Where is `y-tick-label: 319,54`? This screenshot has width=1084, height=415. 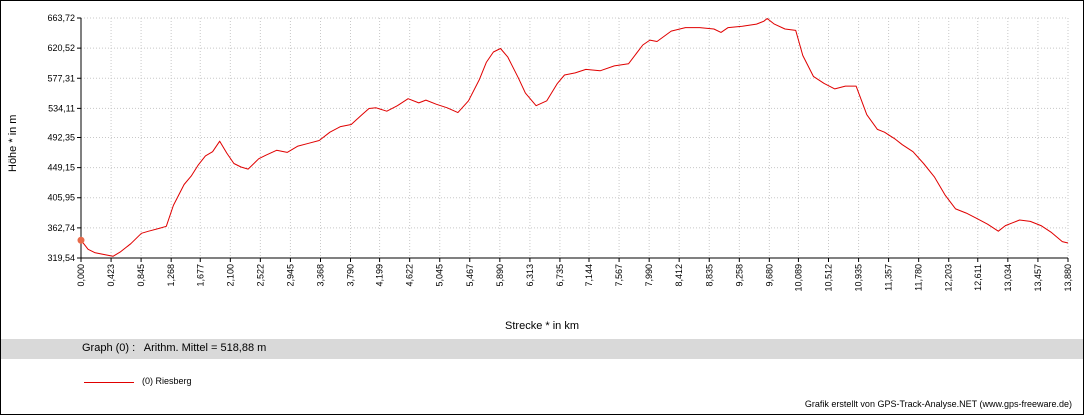
y-tick-label: 319,54 is located at coordinates (61, 258).